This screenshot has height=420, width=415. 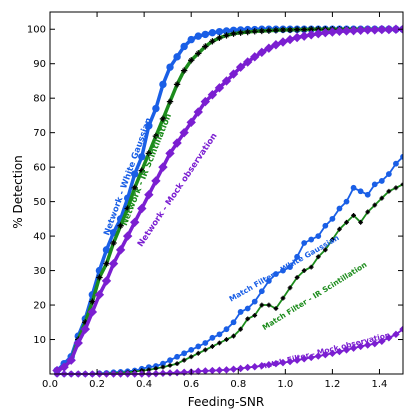 I want to click on y-tick-label: 50, so click(x=39, y=202).